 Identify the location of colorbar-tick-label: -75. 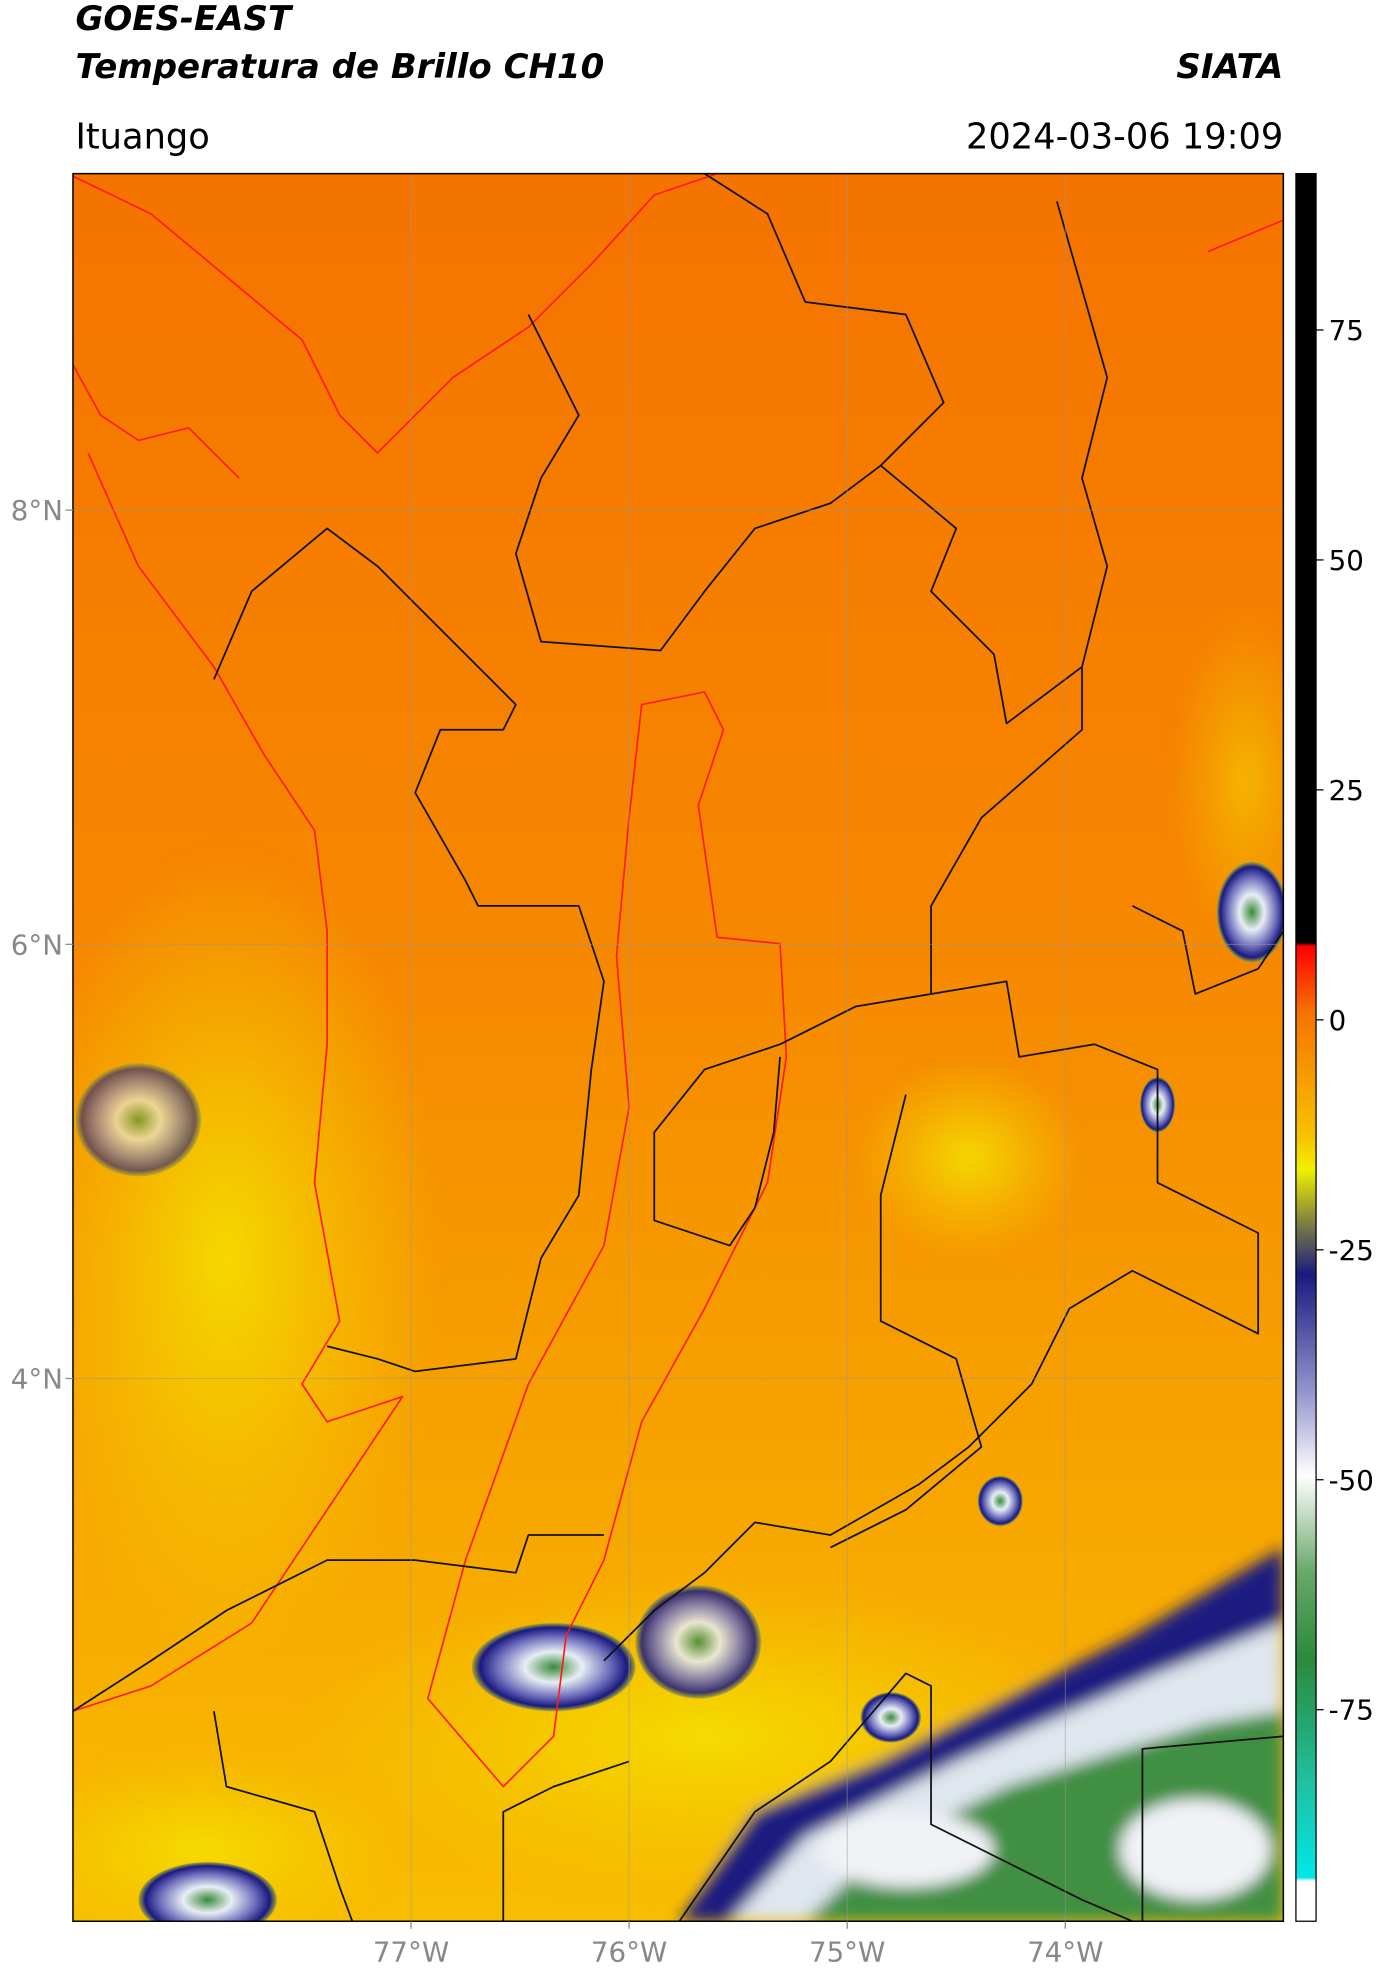
(1351, 1710).